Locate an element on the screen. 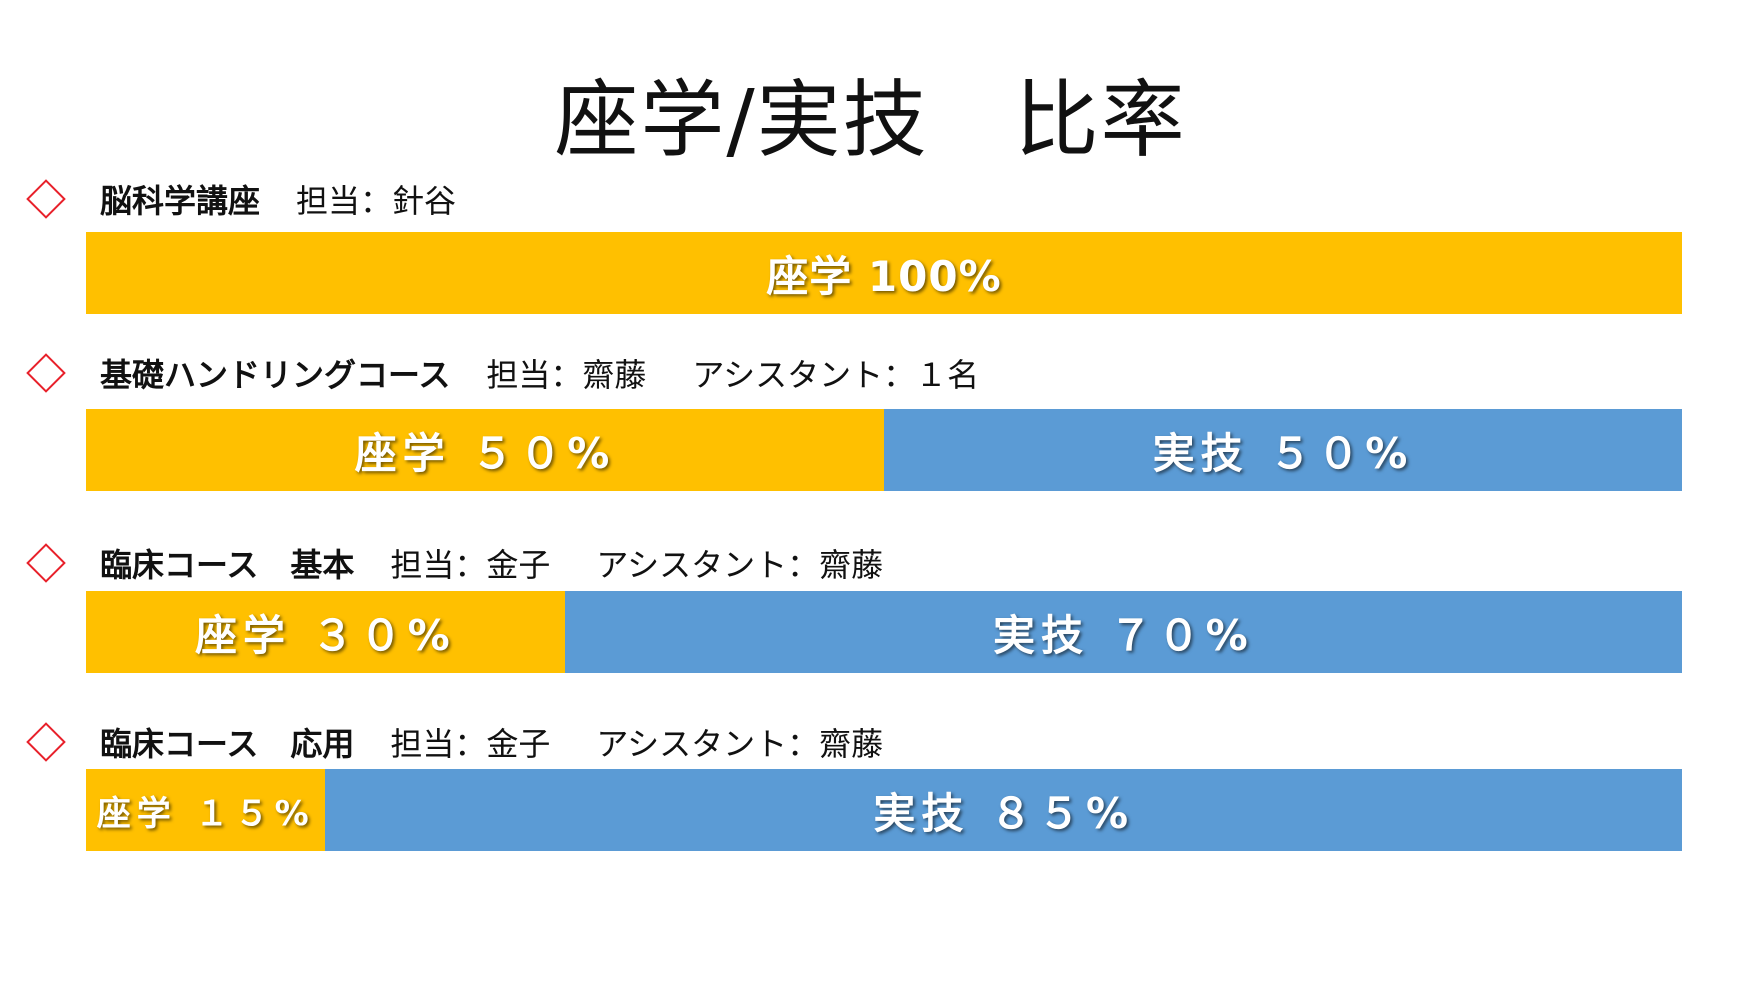 The height and width of the screenshot is (984, 1741). bar-segment-lecture: 座学 100% is located at coordinates (884, 273).